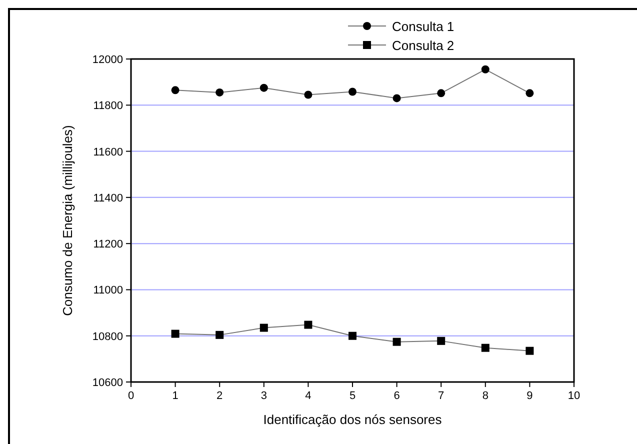 This screenshot has width=637, height=444. Describe the element at coordinates (108, 290) in the screenshot. I see `y-tick-label: 11000` at that location.